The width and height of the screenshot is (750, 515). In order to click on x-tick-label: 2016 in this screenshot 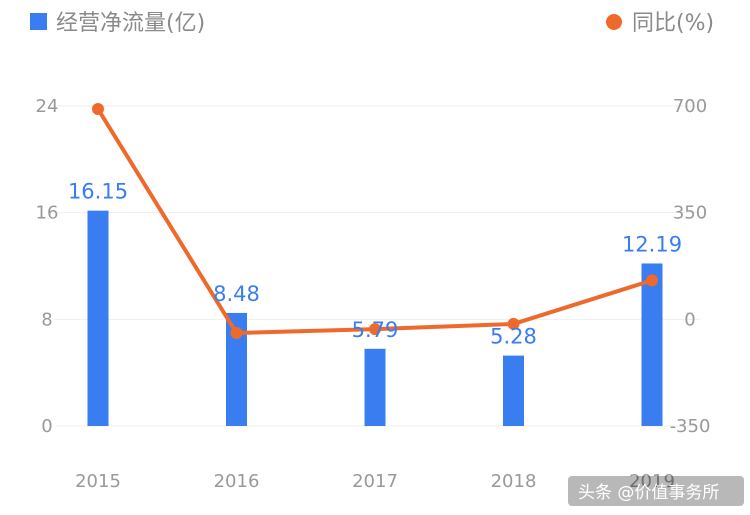, I will do `click(237, 481)`.